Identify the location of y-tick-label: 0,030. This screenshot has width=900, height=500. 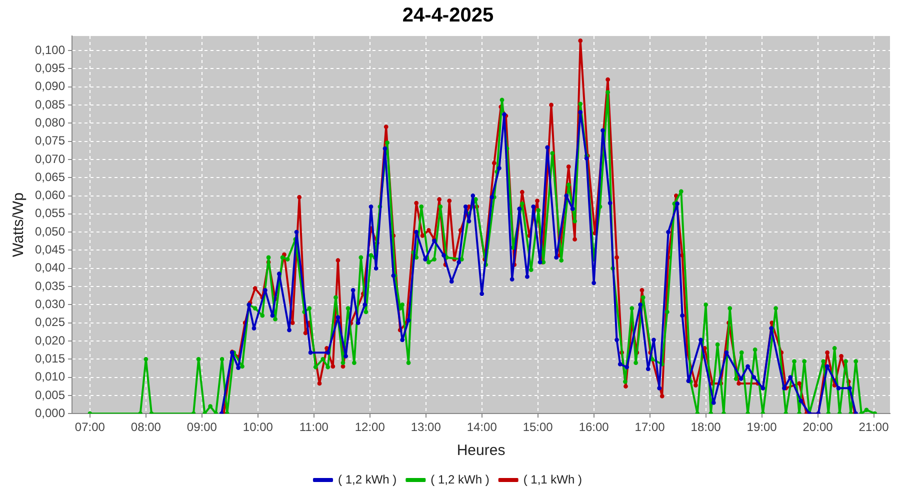
(50, 303).